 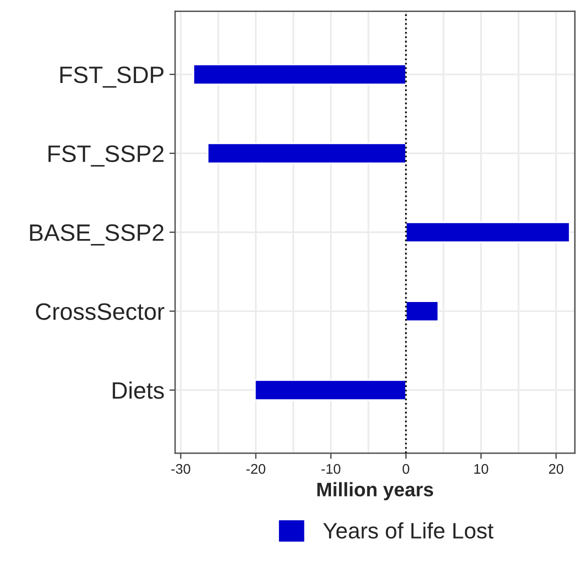 What do you see at coordinates (408, 530) in the screenshot?
I see `legend-label: Years of Life Lost` at bounding box center [408, 530].